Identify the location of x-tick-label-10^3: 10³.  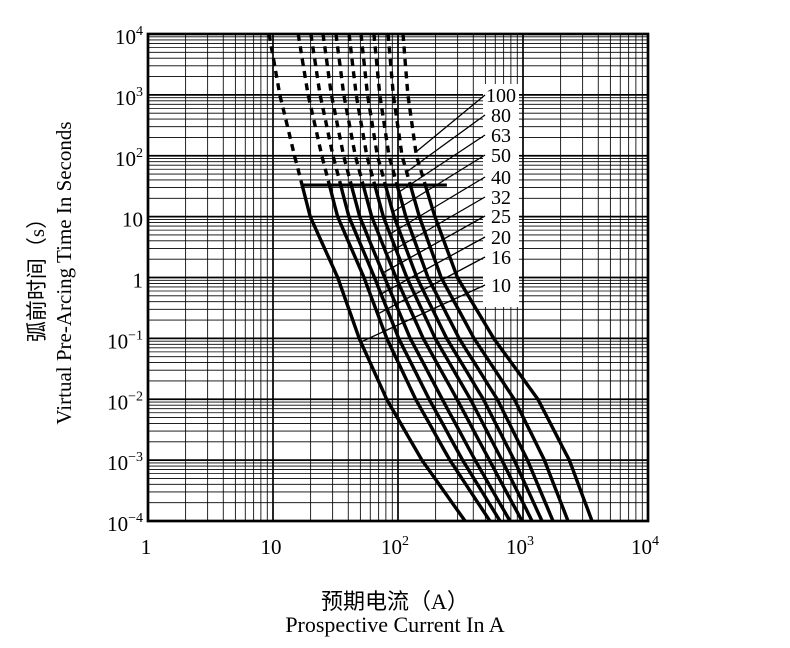
(520, 546).